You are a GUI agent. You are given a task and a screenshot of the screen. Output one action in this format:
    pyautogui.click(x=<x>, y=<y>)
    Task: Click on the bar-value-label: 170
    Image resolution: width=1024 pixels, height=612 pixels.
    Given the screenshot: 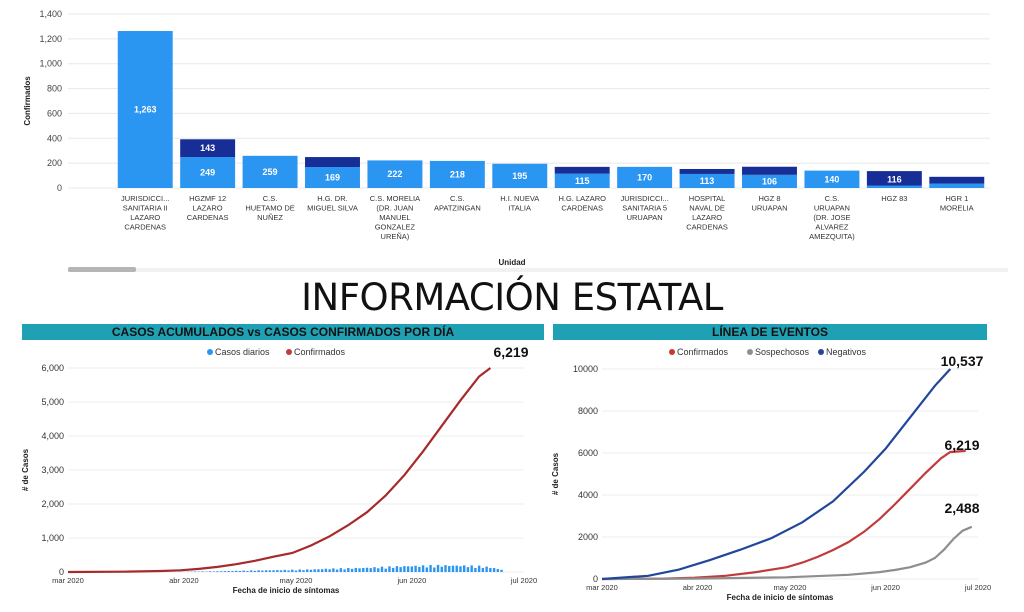 What is the action you would take?
    pyautogui.click(x=644, y=177)
    